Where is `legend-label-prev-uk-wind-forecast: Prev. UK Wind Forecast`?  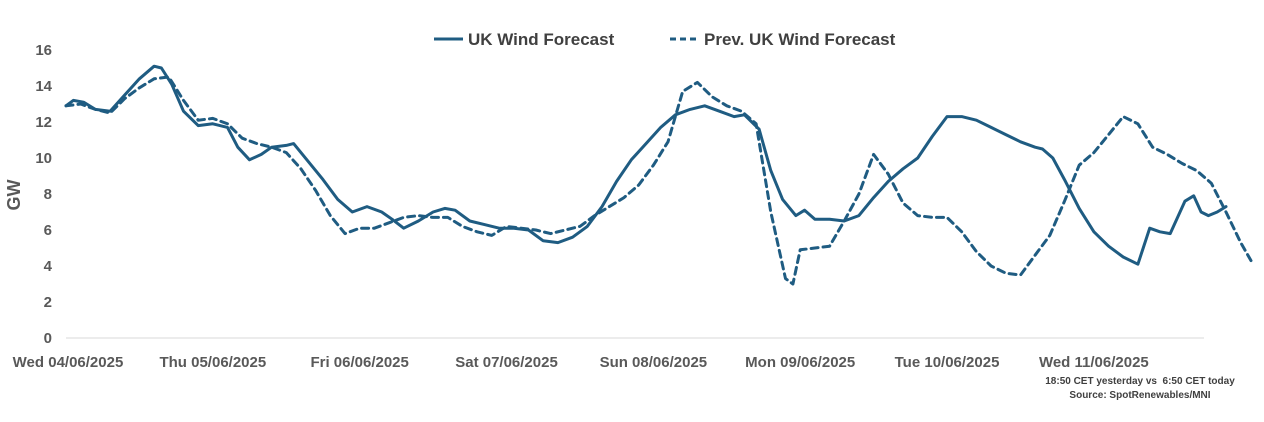 legend-label-prev-uk-wind-forecast: Prev. UK Wind Forecast is located at coordinates (800, 39).